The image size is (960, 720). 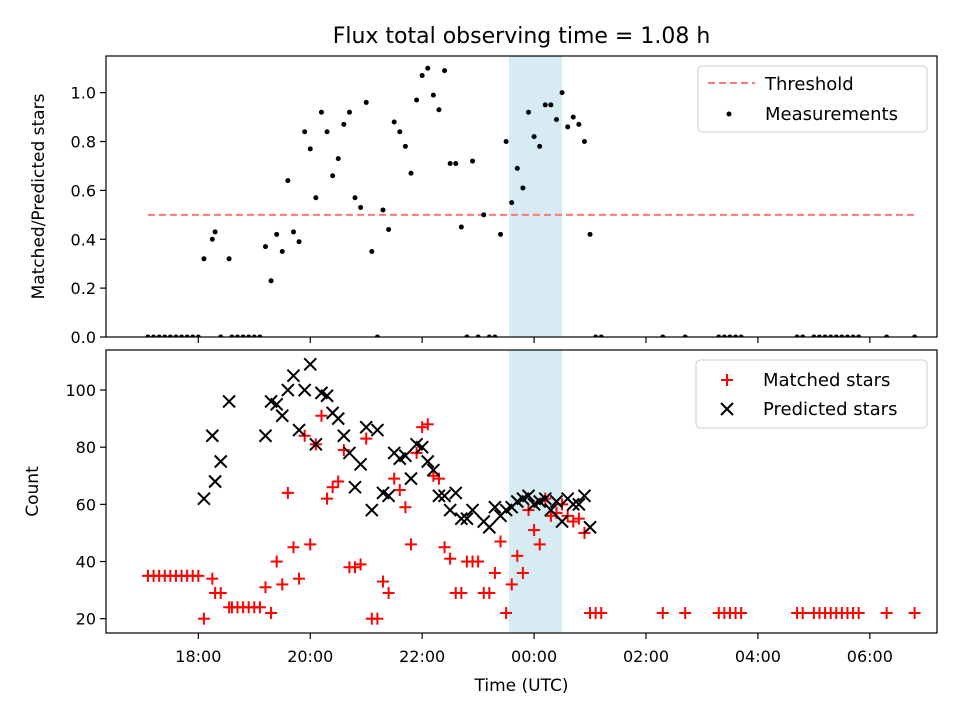 What do you see at coordinates (80, 390) in the screenshot?
I see `bottom-y-tick-label: 100` at bounding box center [80, 390].